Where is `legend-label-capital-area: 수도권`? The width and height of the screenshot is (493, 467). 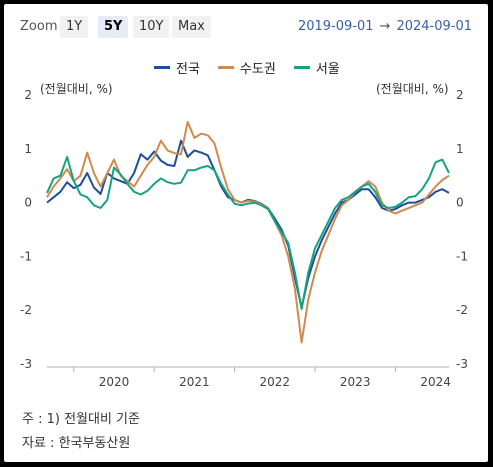 legend-label-capital-area: 수도권 is located at coordinates (257, 69).